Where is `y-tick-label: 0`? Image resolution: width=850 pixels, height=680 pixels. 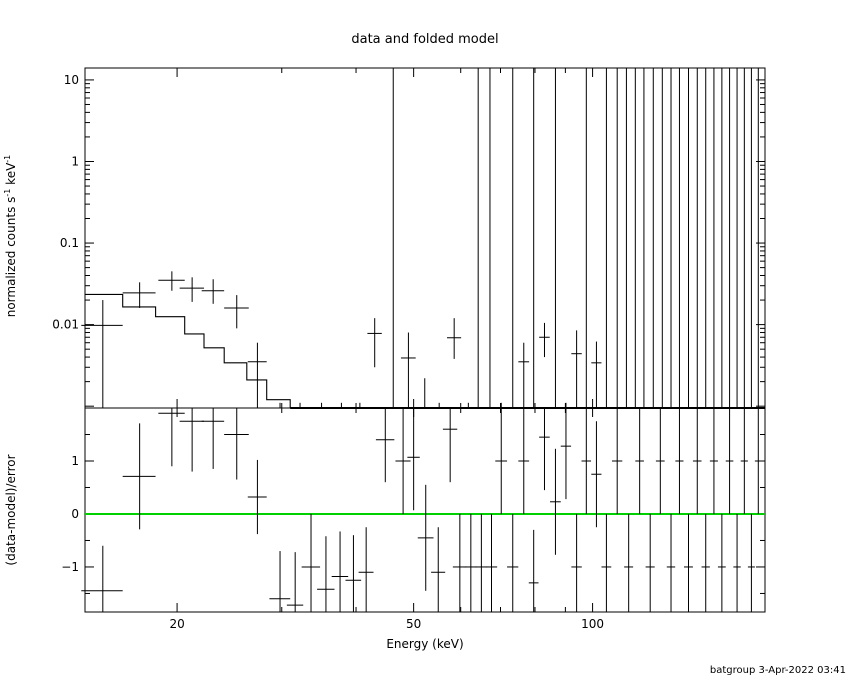 y-tick-label: 0 is located at coordinates (75, 514).